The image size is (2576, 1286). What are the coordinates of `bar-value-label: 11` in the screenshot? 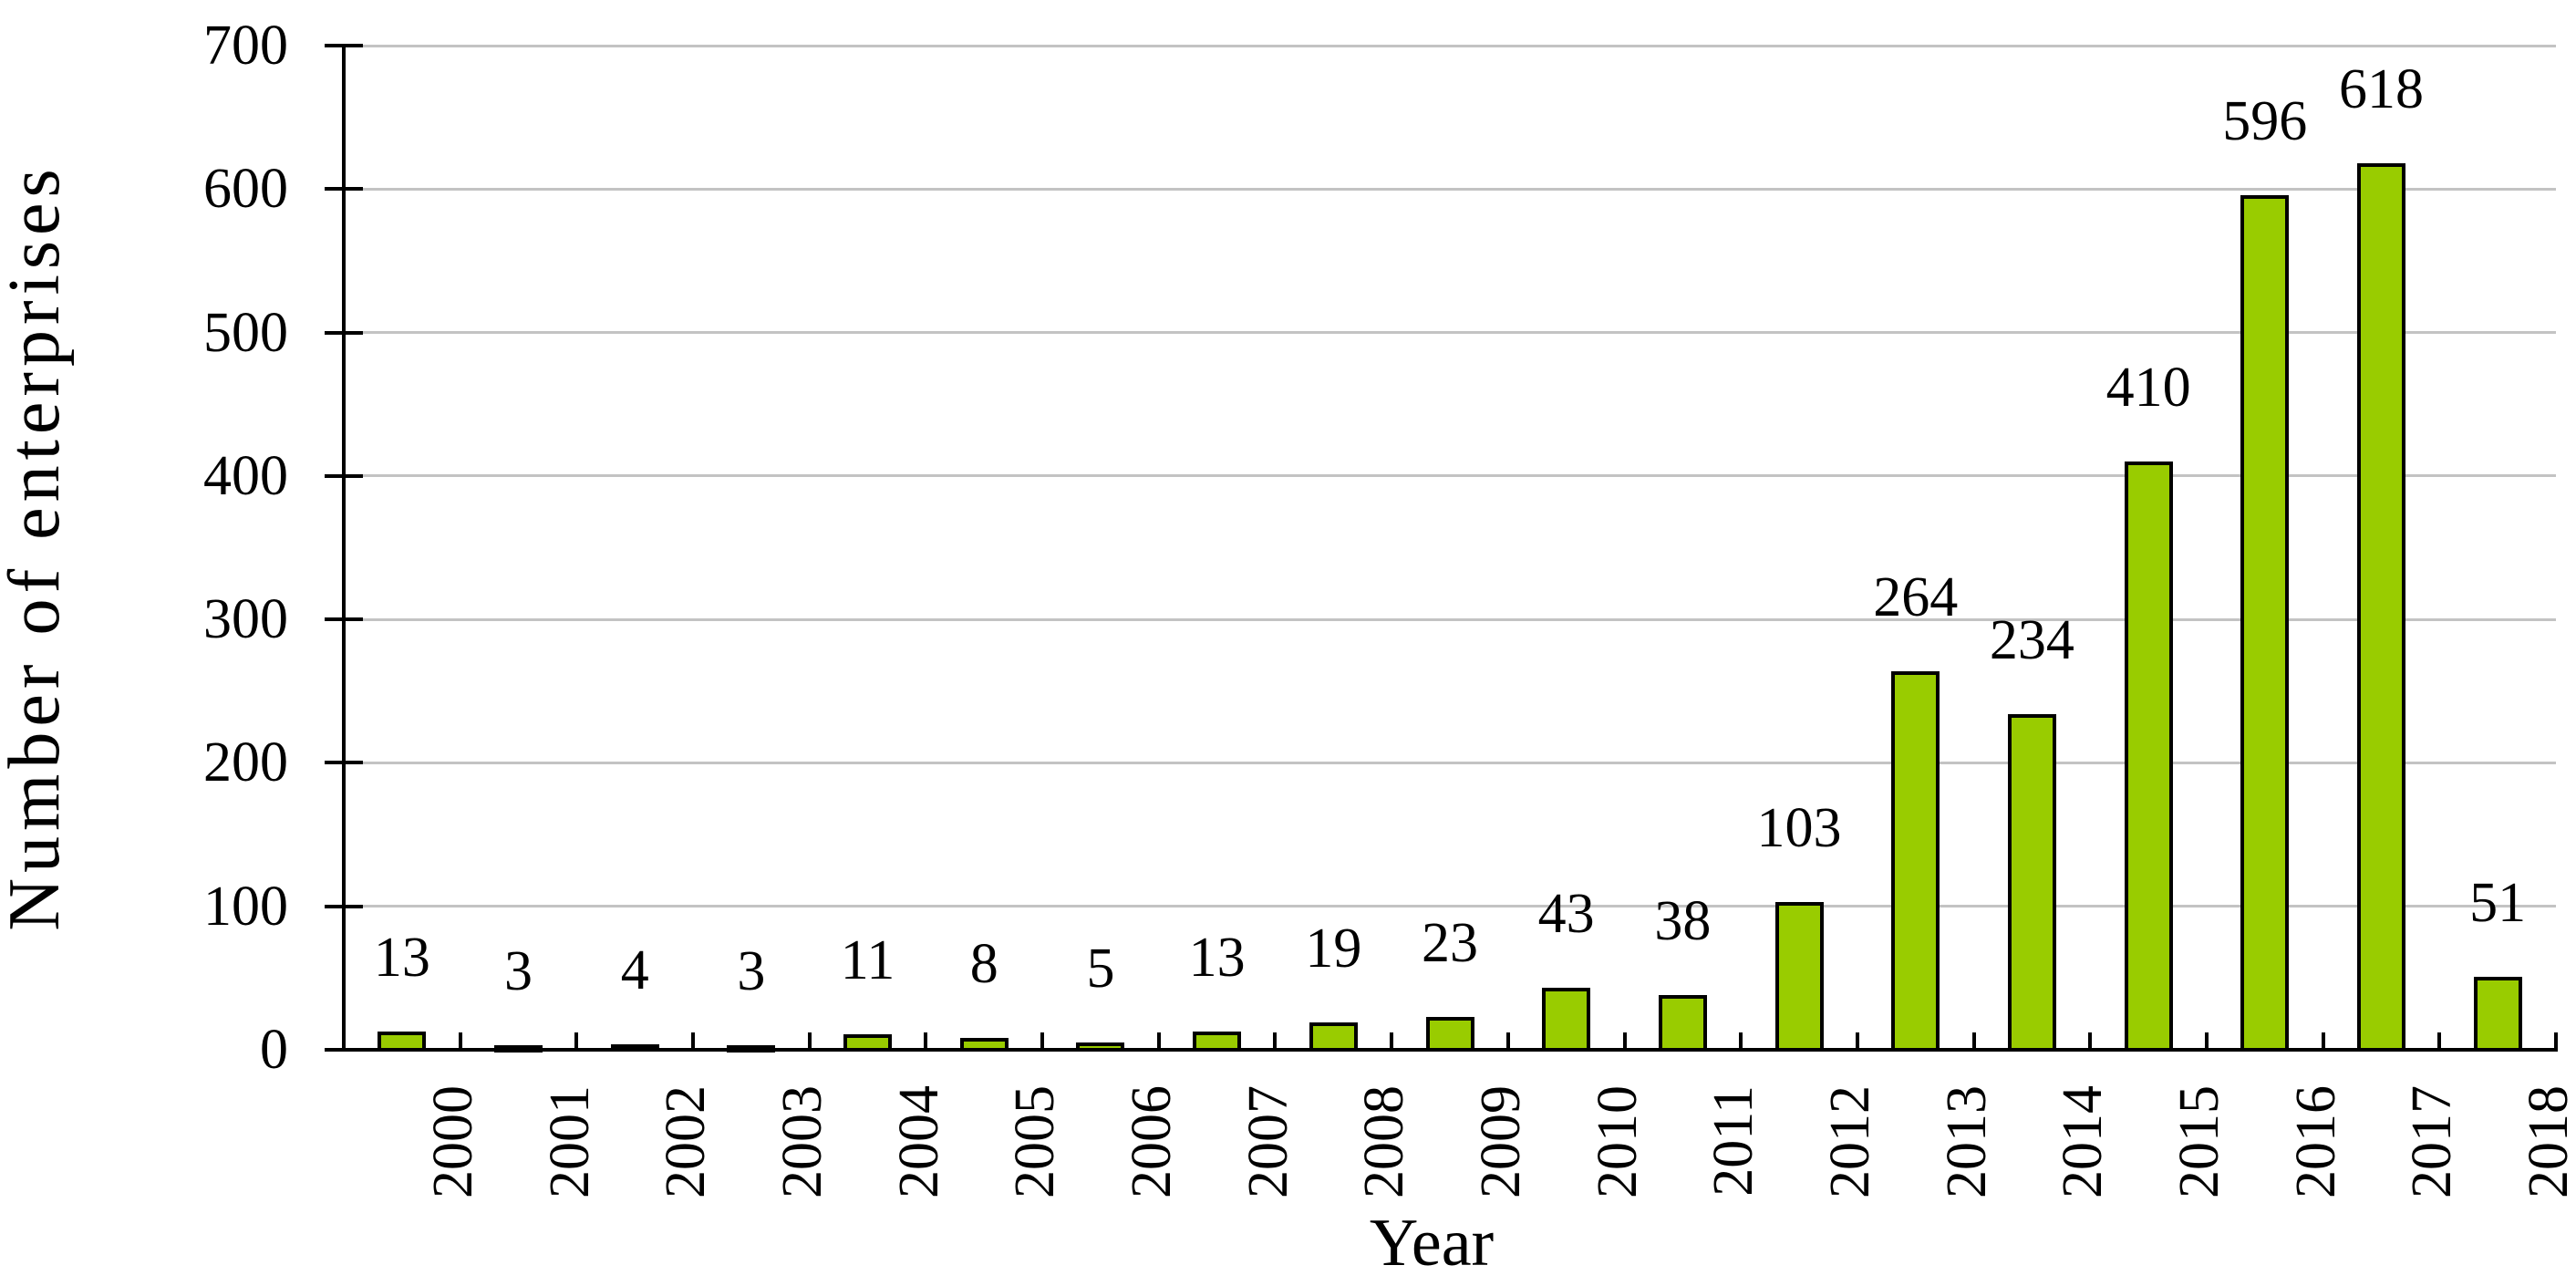 It's located at (867, 959).